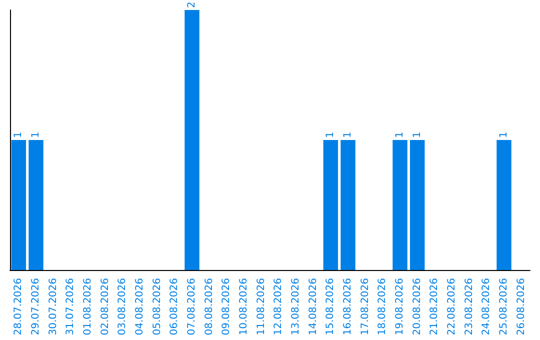 This screenshot has height=340, width=540. I want to click on x-tick-label: 09.08.2026, so click(226, 307).